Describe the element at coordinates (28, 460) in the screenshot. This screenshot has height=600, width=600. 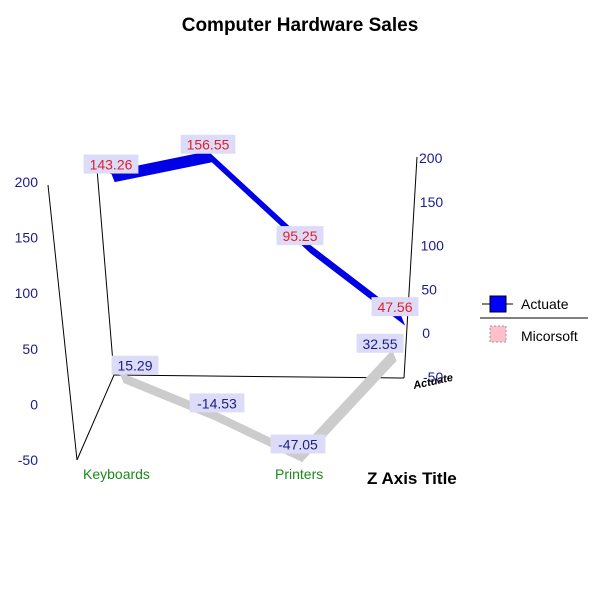
I see `left-tick-label: -50` at that location.